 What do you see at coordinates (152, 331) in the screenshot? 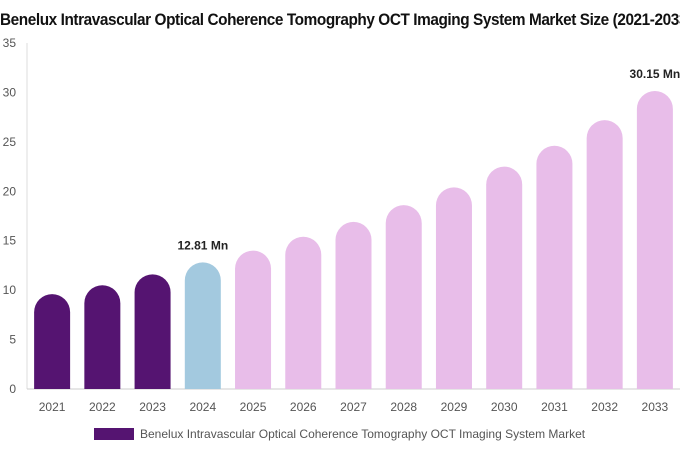
I see `bar-2023` at bounding box center [152, 331].